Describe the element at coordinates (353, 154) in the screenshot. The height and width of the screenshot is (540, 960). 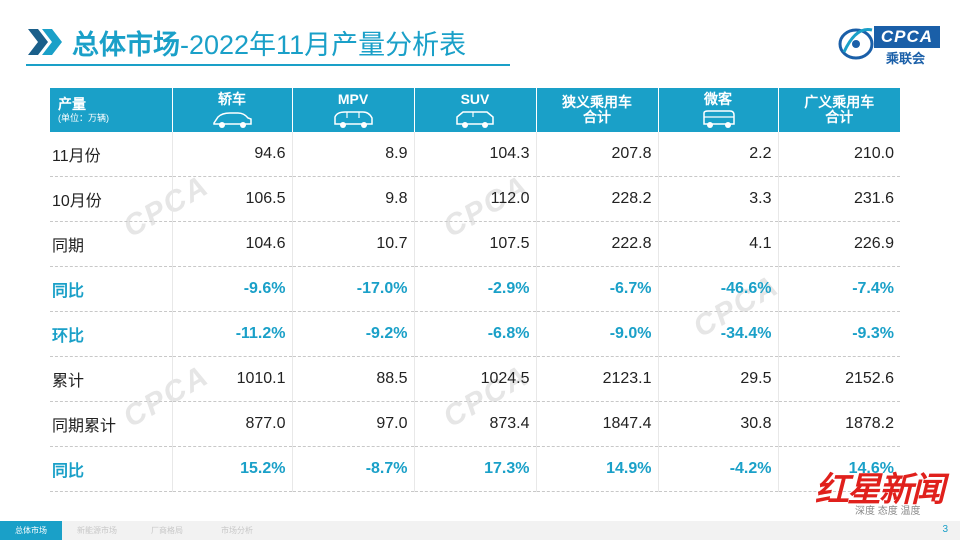
I see `table-cell: 8.9` at that location.